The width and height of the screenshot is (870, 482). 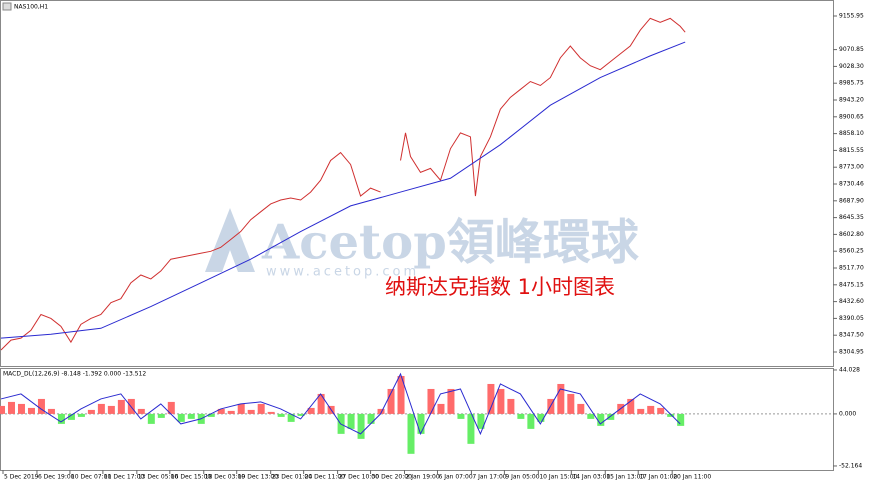 I want to click on x-tick-label: 17 Jan 01:00, so click(x=658, y=477).